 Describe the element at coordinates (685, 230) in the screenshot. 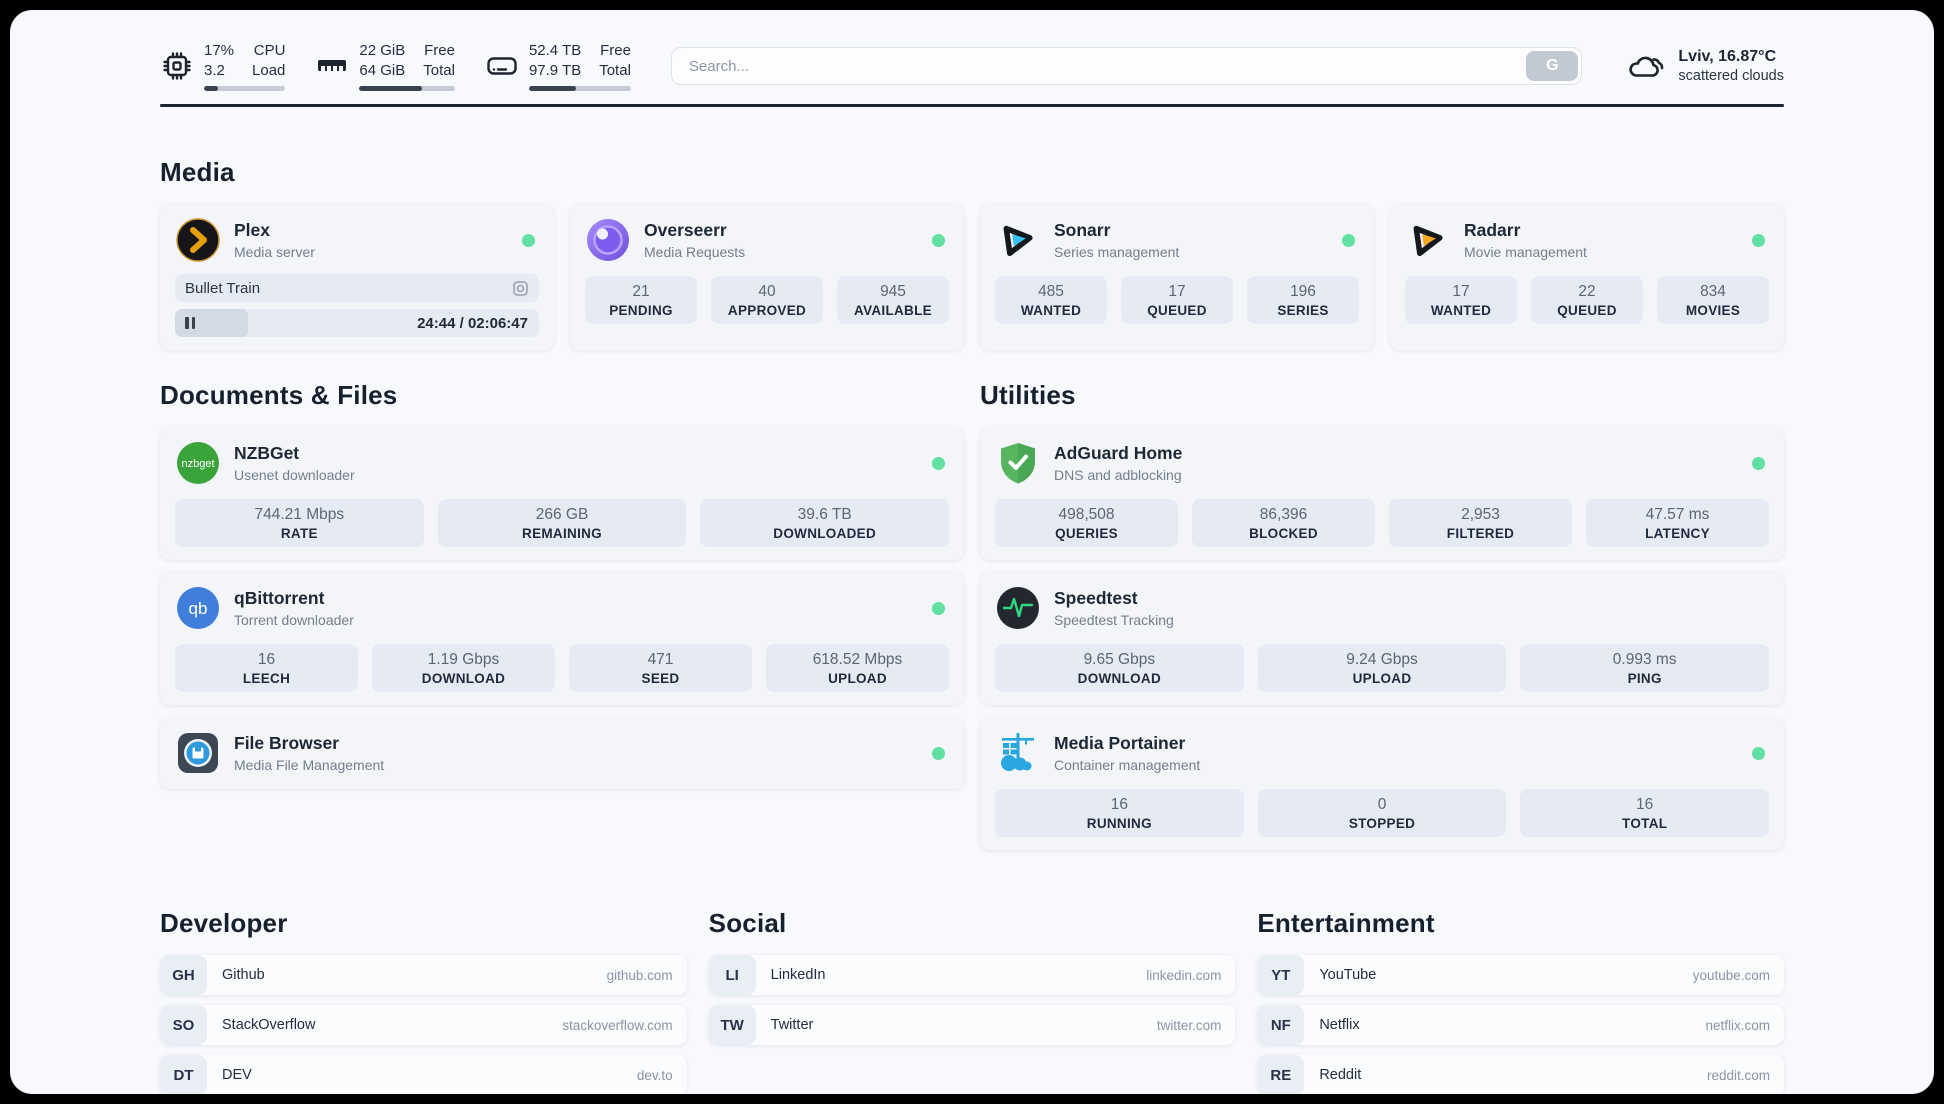

I see `app-name: Overseerr` at that location.